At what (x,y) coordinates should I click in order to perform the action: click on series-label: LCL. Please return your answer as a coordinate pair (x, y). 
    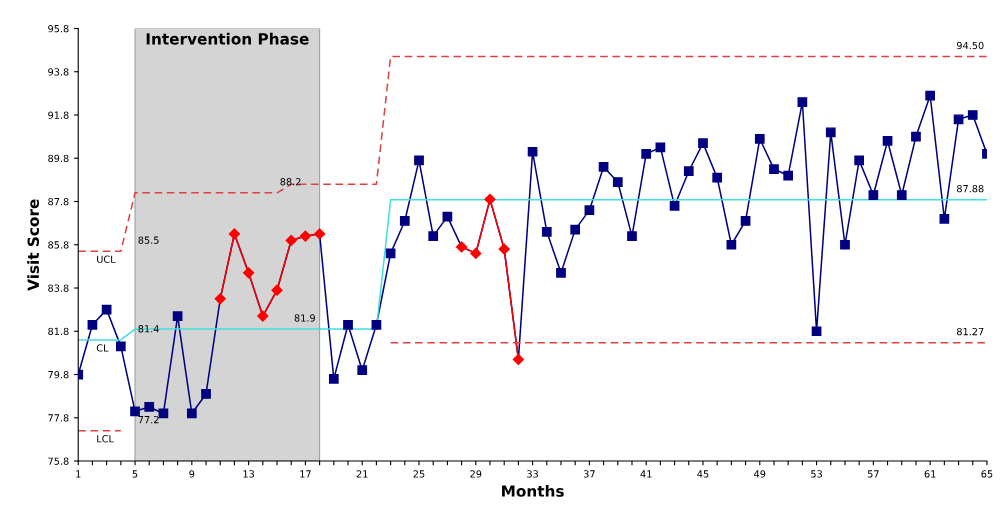
    Looking at the image, I should click on (105, 439).